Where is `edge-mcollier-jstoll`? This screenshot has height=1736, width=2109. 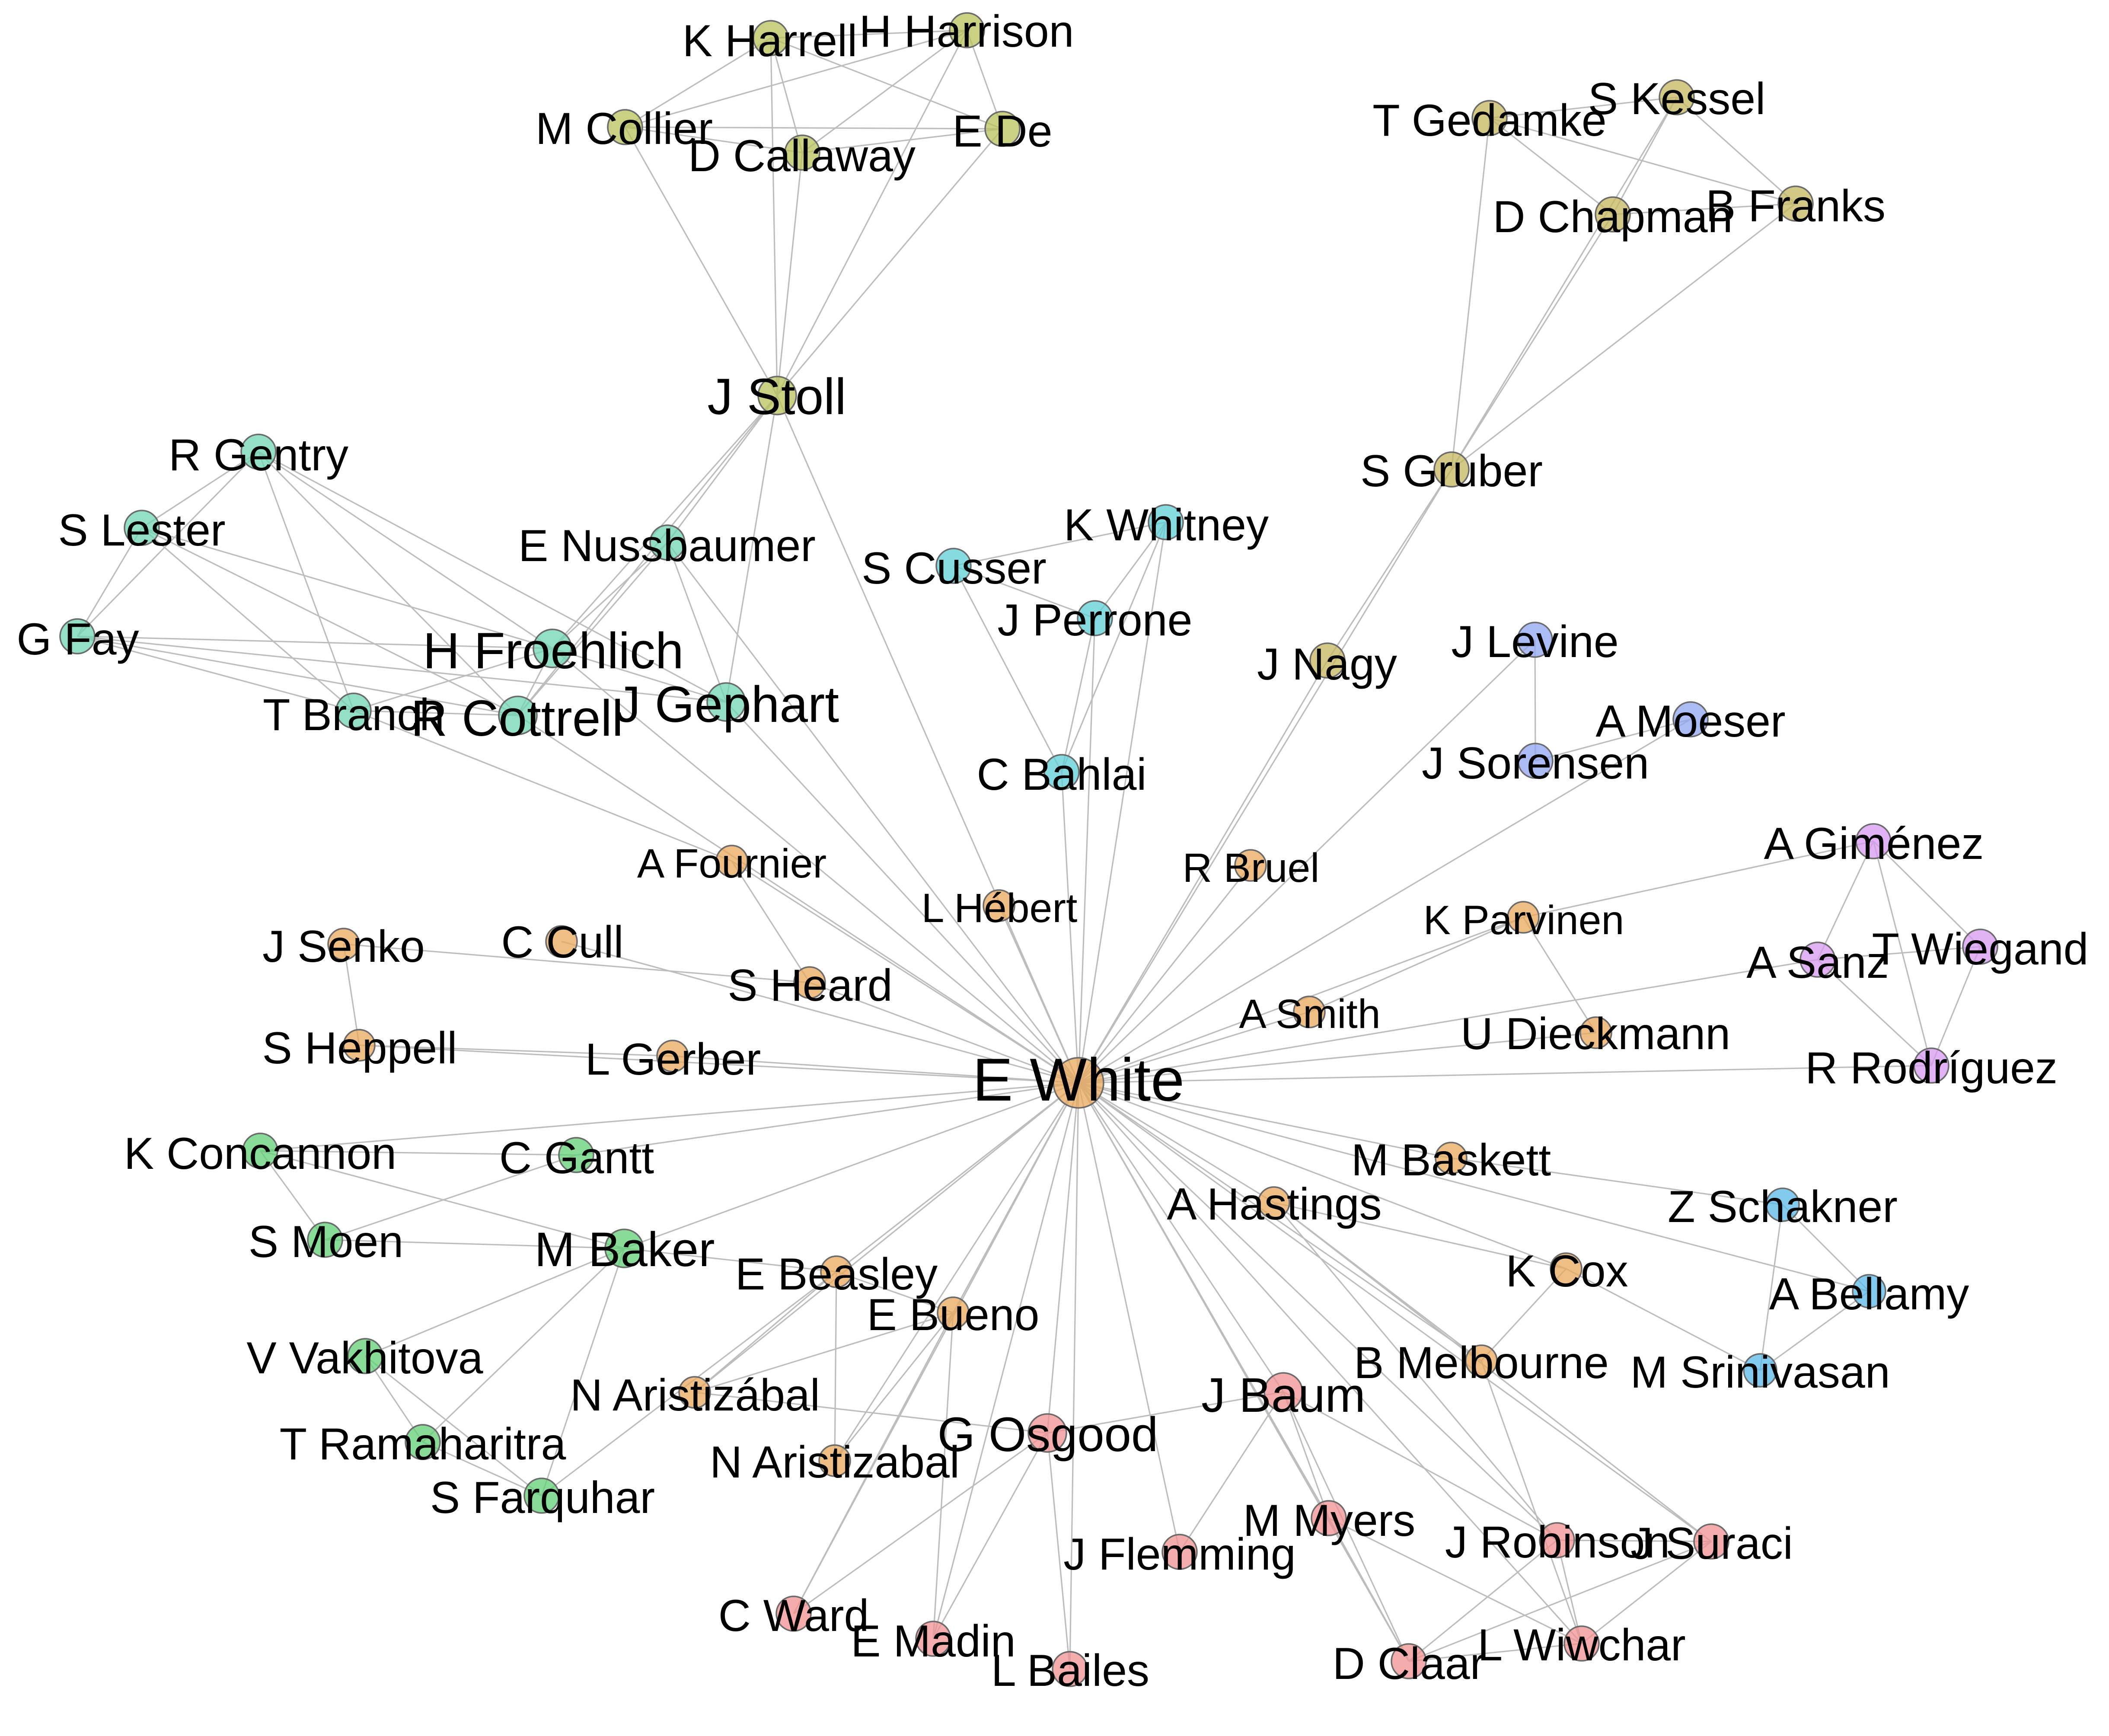
edge-mcollier-jstoll is located at coordinates (701, 261).